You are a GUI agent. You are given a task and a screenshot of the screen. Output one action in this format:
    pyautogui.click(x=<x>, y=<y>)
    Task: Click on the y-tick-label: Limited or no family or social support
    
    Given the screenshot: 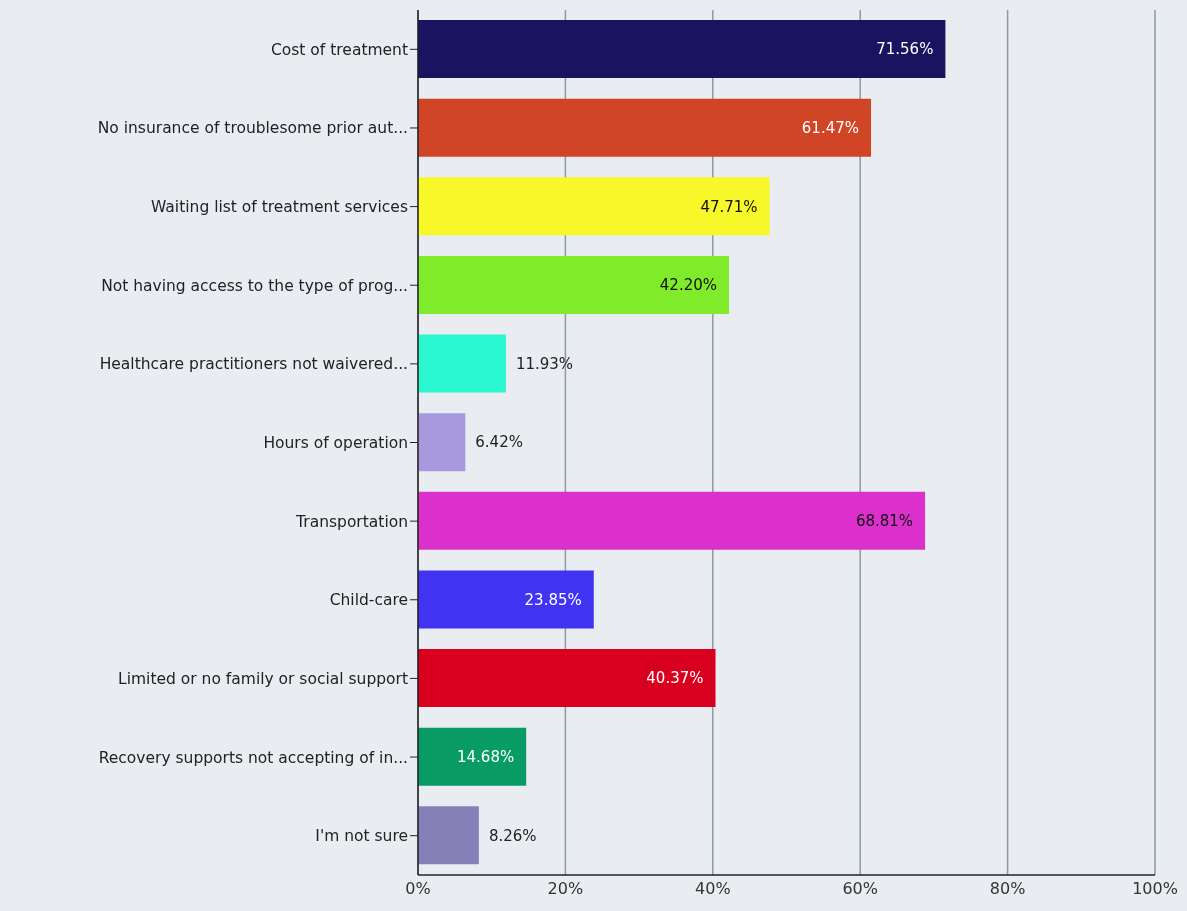 What is the action you would take?
    pyautogui.click(x=263, y=678)
    